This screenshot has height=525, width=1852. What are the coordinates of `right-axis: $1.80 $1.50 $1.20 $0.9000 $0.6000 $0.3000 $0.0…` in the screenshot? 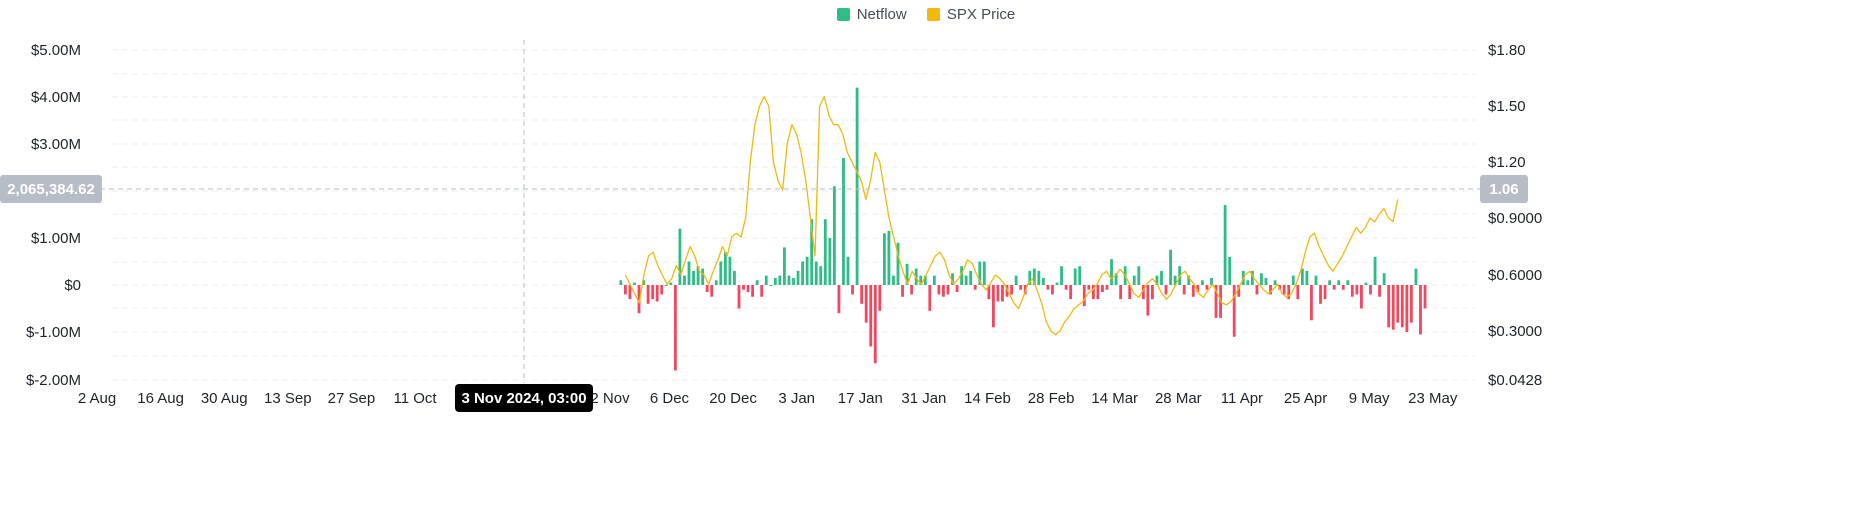 It's located at (1515, 215).